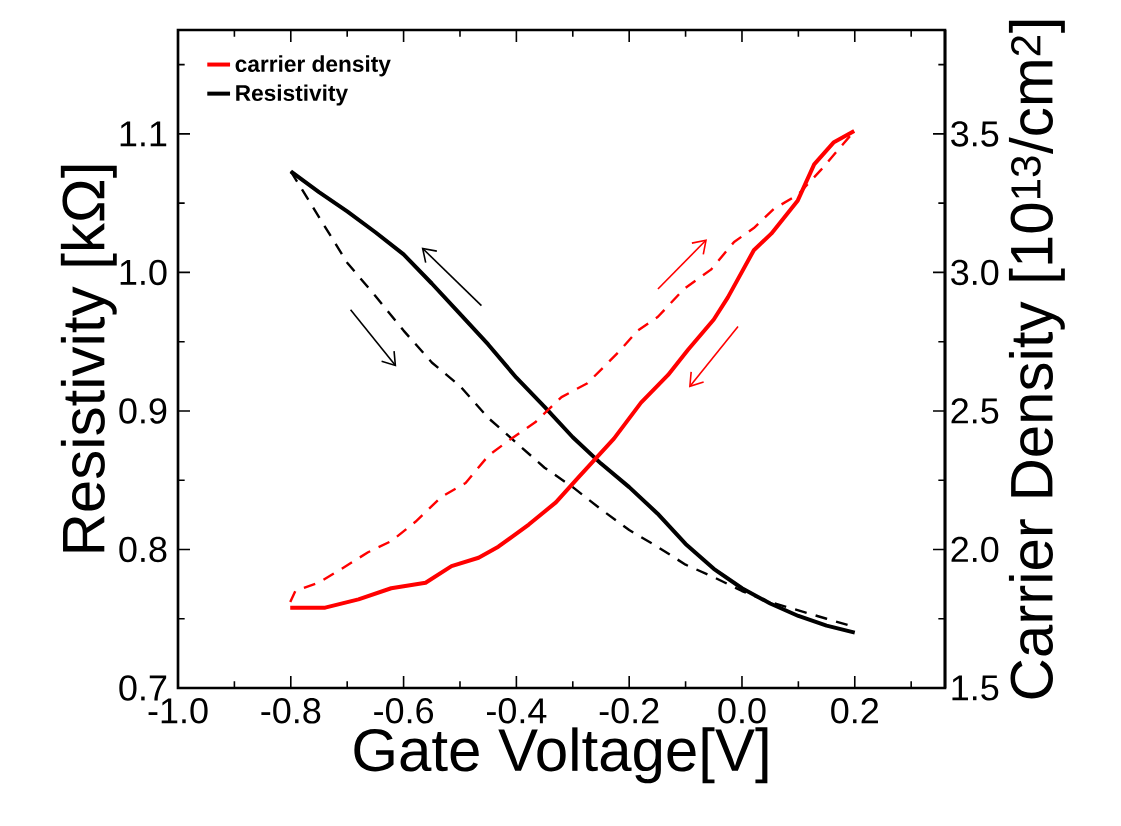 The image size is (1121, 826). I want to click on x-tick-label: -0.4, so click(516, 711).